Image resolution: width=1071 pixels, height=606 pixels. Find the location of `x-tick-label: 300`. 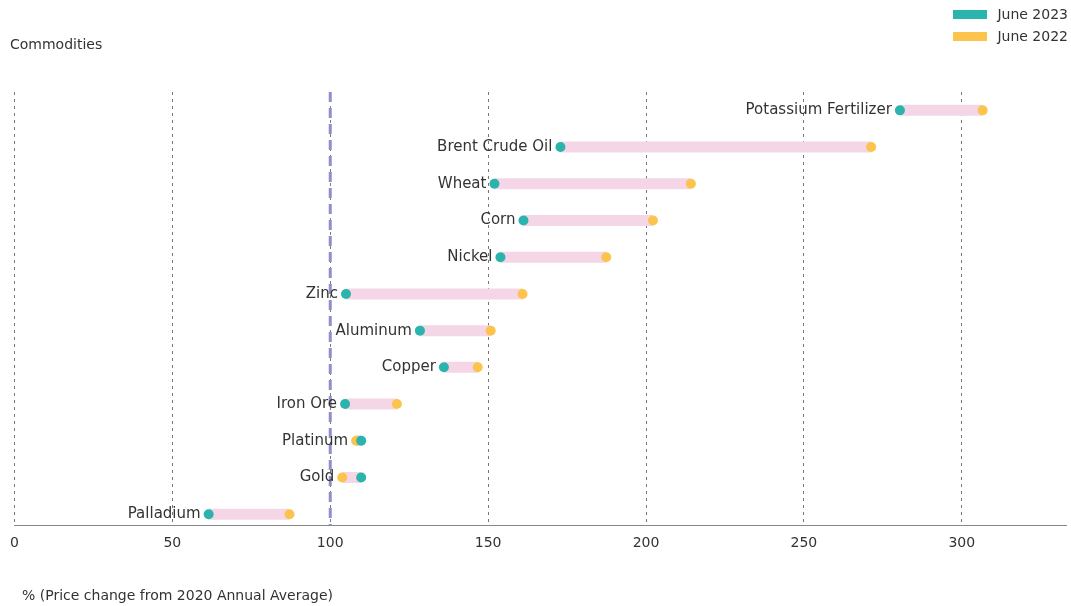

x-tick-label: 300 is located at coordinates (962, 542).